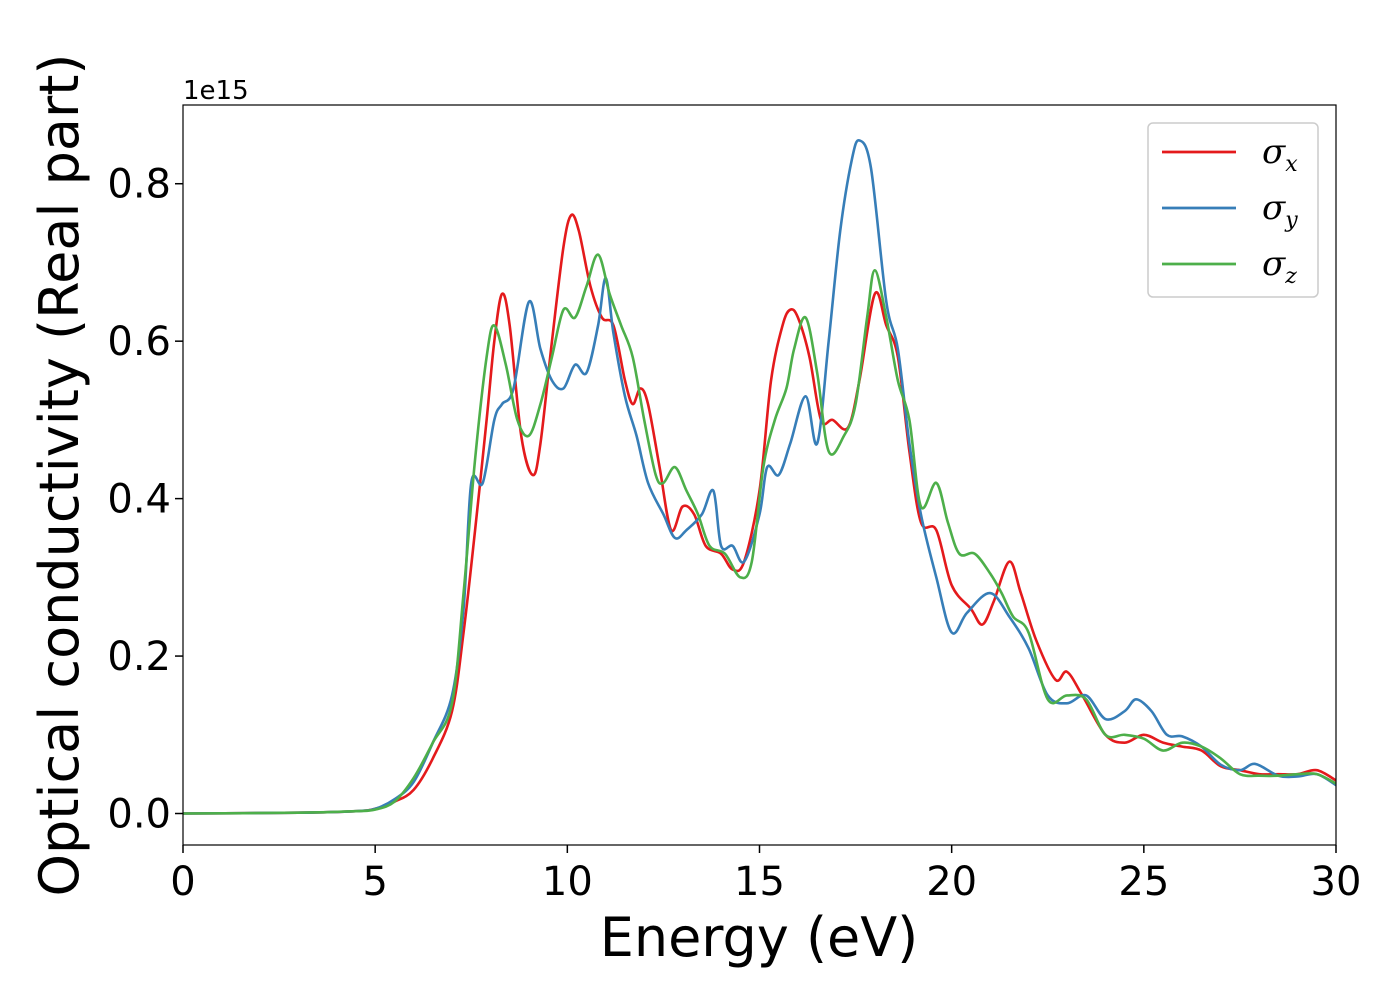 Image resolution: width=1400 pixels, height=1000 pixels. What do you see at coordinates (1233, 210) in the screenshot?
I see `legend-box` at bounding box center [1233, 210].